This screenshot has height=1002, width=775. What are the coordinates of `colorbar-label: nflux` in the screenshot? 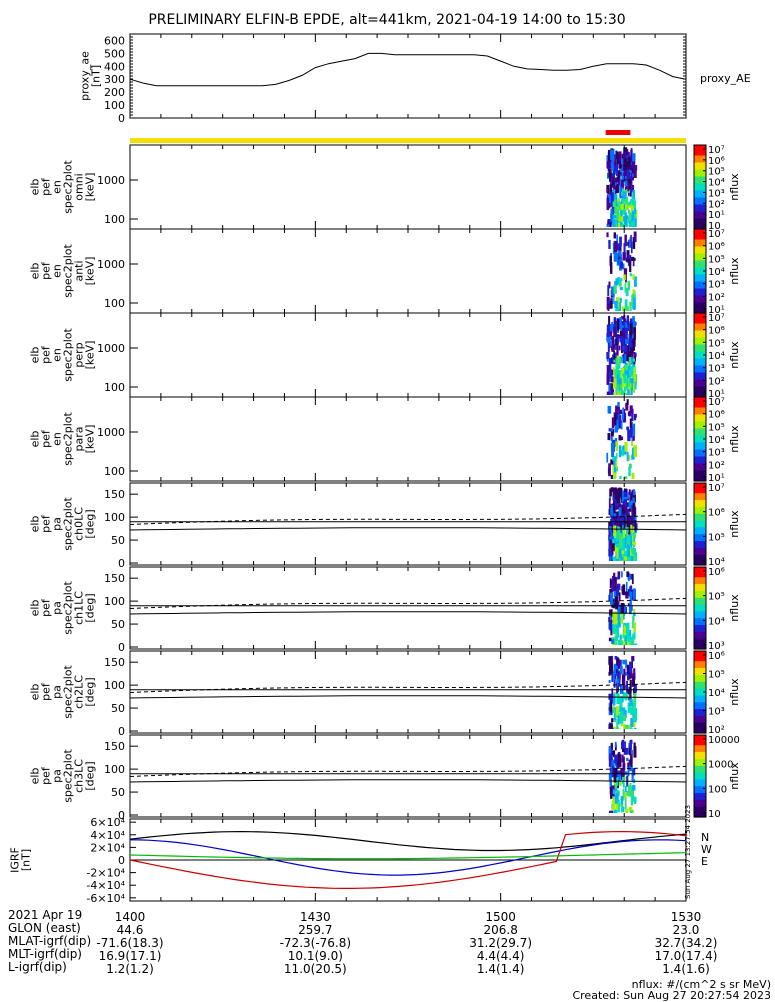 It's located at (734, 439).